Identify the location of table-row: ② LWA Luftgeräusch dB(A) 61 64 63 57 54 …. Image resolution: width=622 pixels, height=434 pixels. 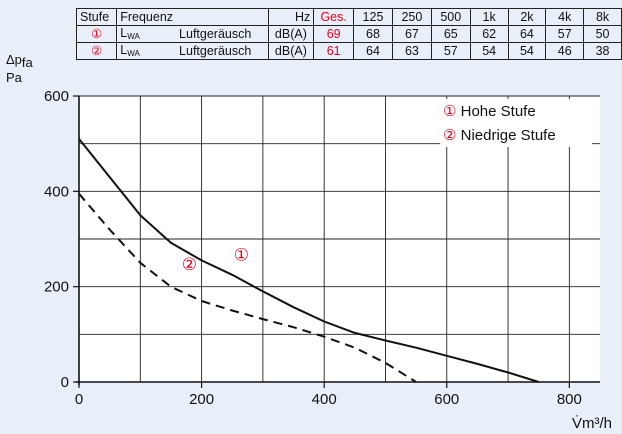
(348, 51).